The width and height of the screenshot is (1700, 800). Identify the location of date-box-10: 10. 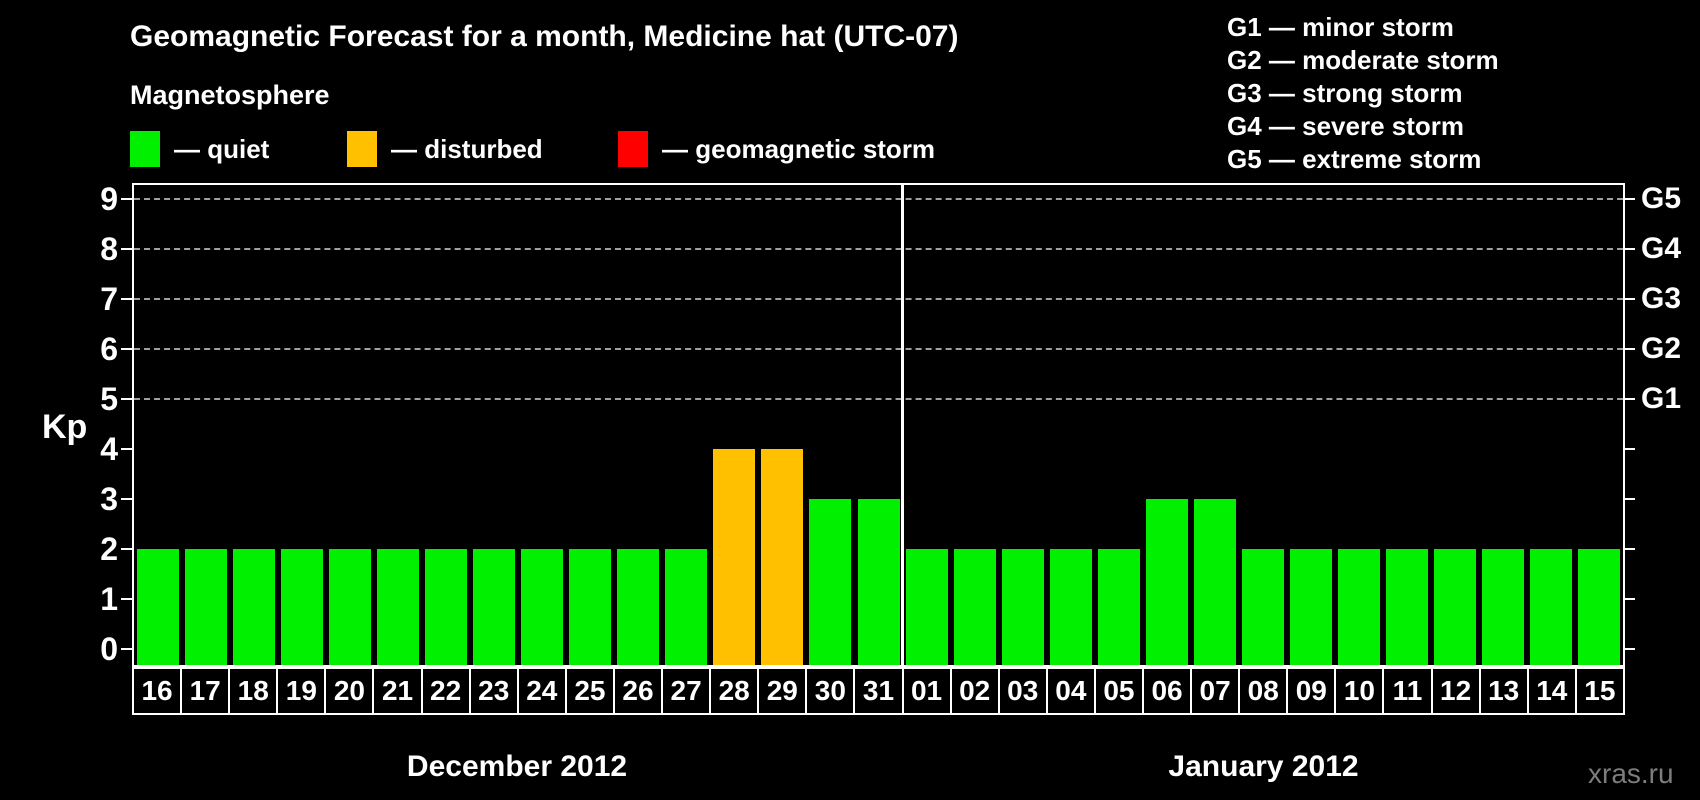
(1359, 691).